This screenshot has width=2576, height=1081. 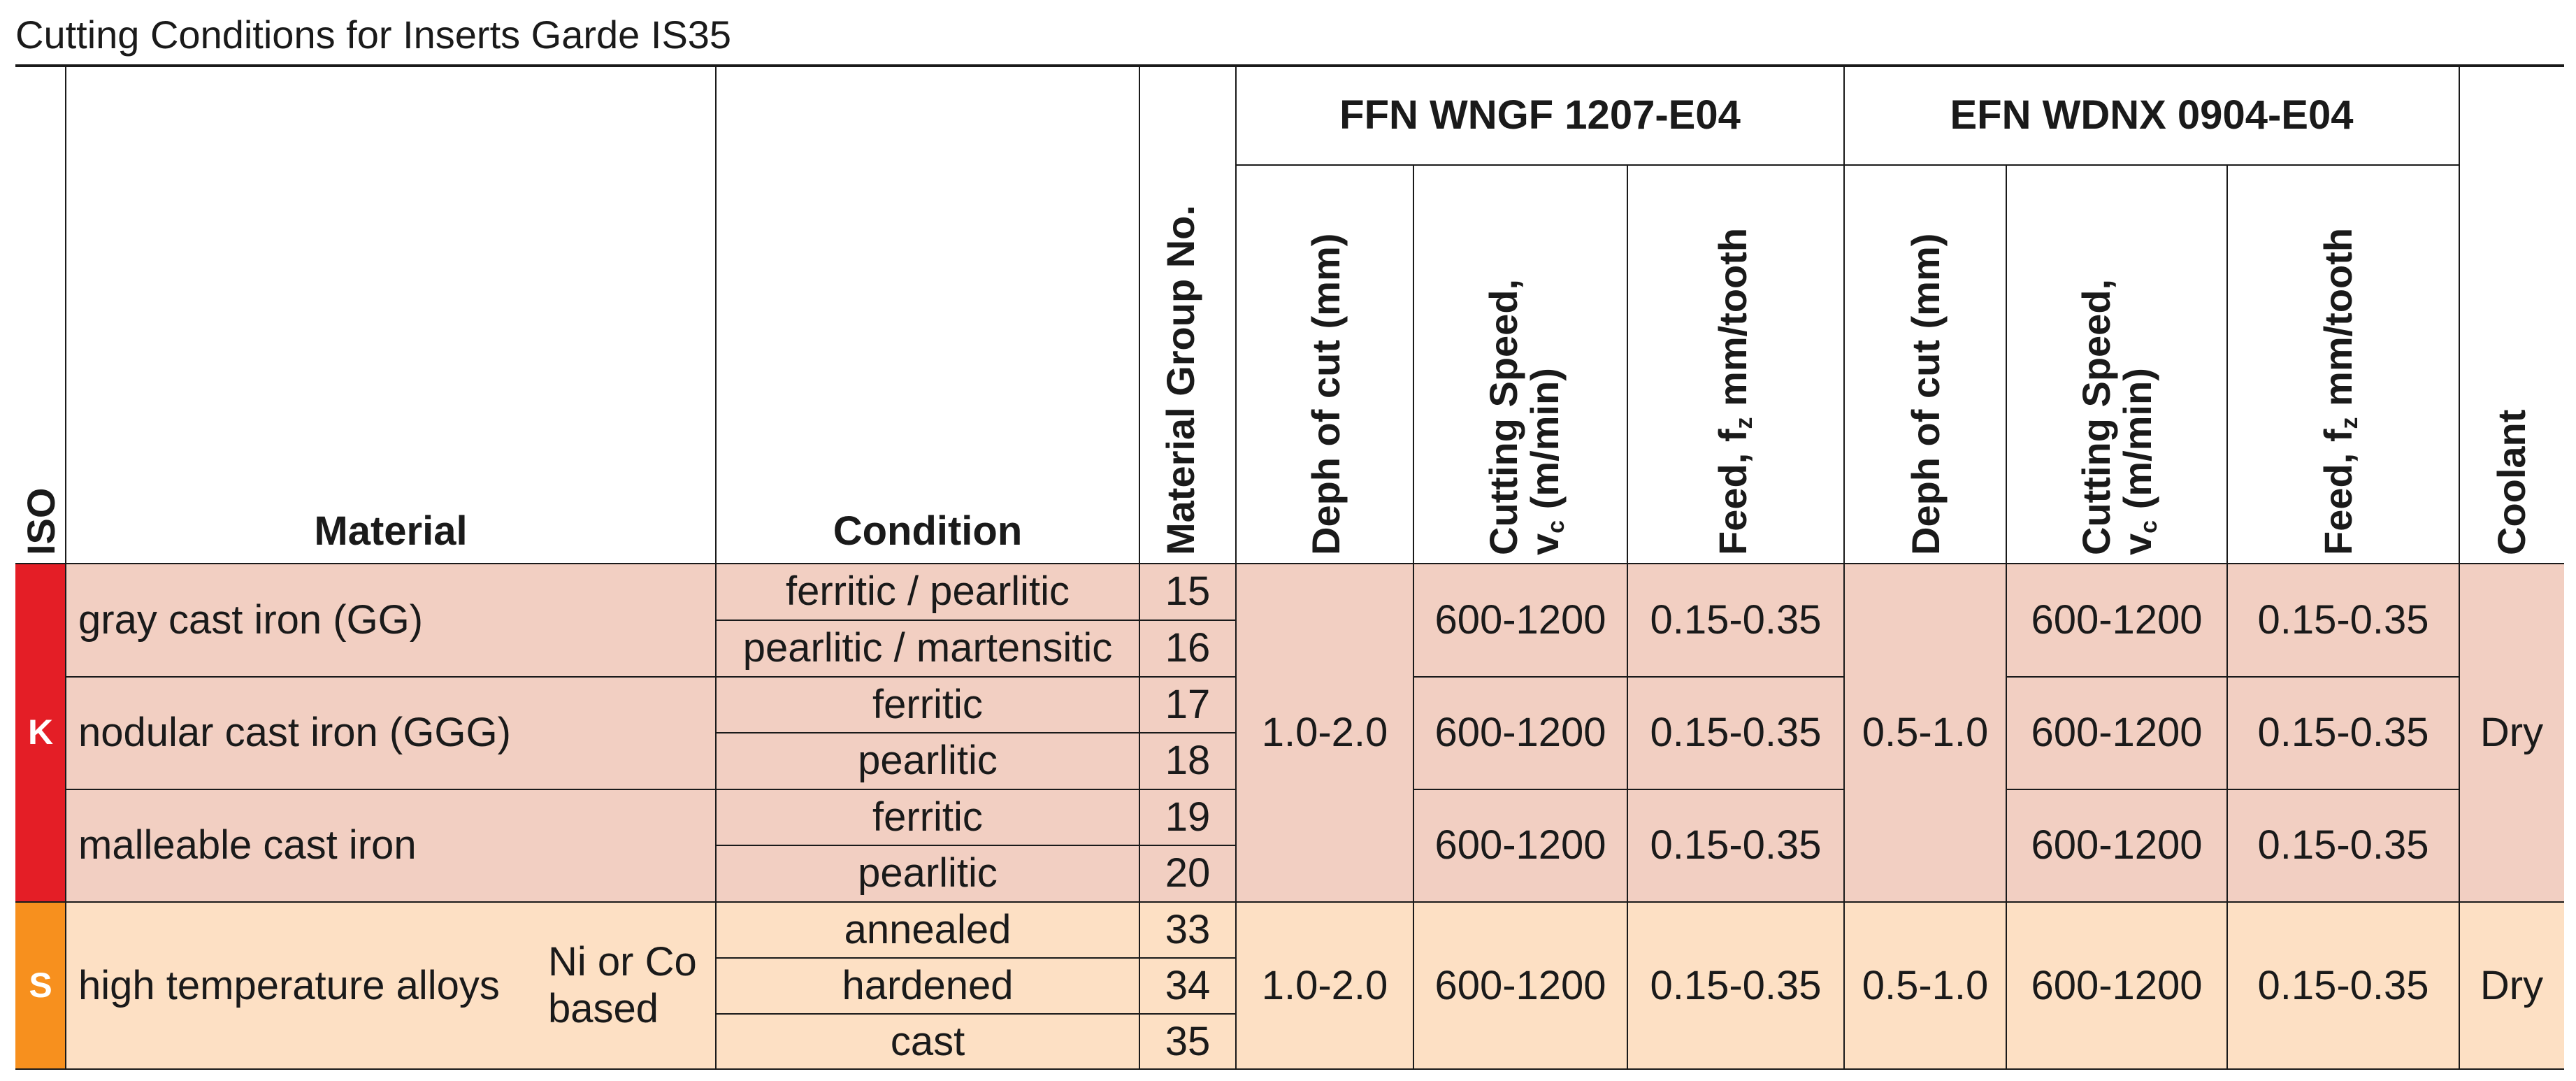 What do you see at coordinates (1627, 617) in the screenshot?
I see `col-rule-speed1` at bounding box center [1627, 617].